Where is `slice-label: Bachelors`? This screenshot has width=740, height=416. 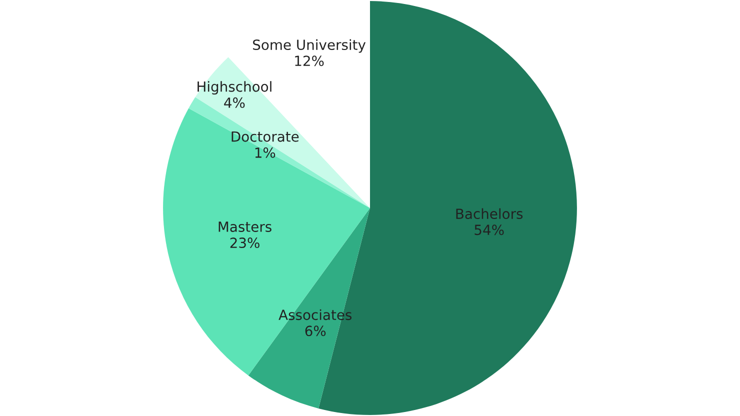 slice-label: Bachelors is located at coordinates (489, 214).